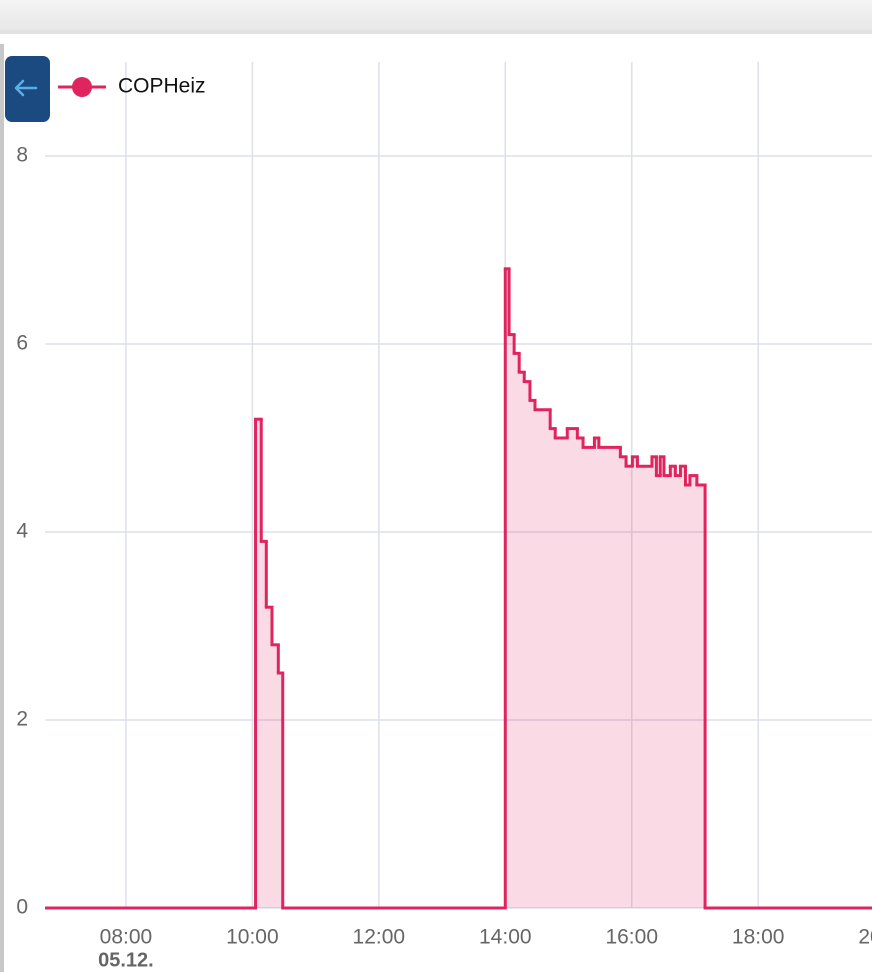 The height and width of the screenshot is (972, 872). I want to click on y-tick-label: 0, so click(22, 907).